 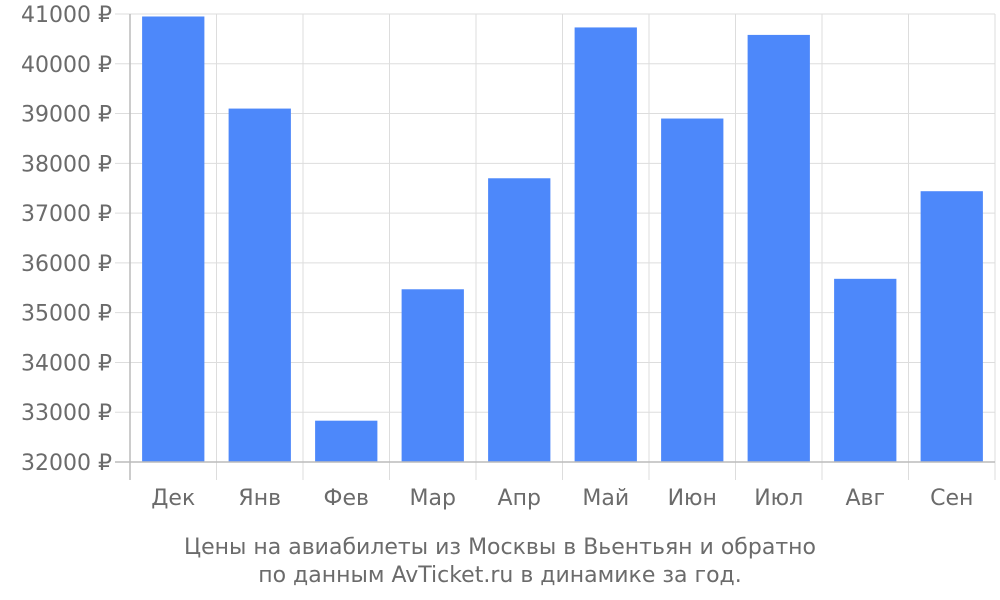 I want to click on y-tick-label: 32000 ₽, so click(x=66, y=463).